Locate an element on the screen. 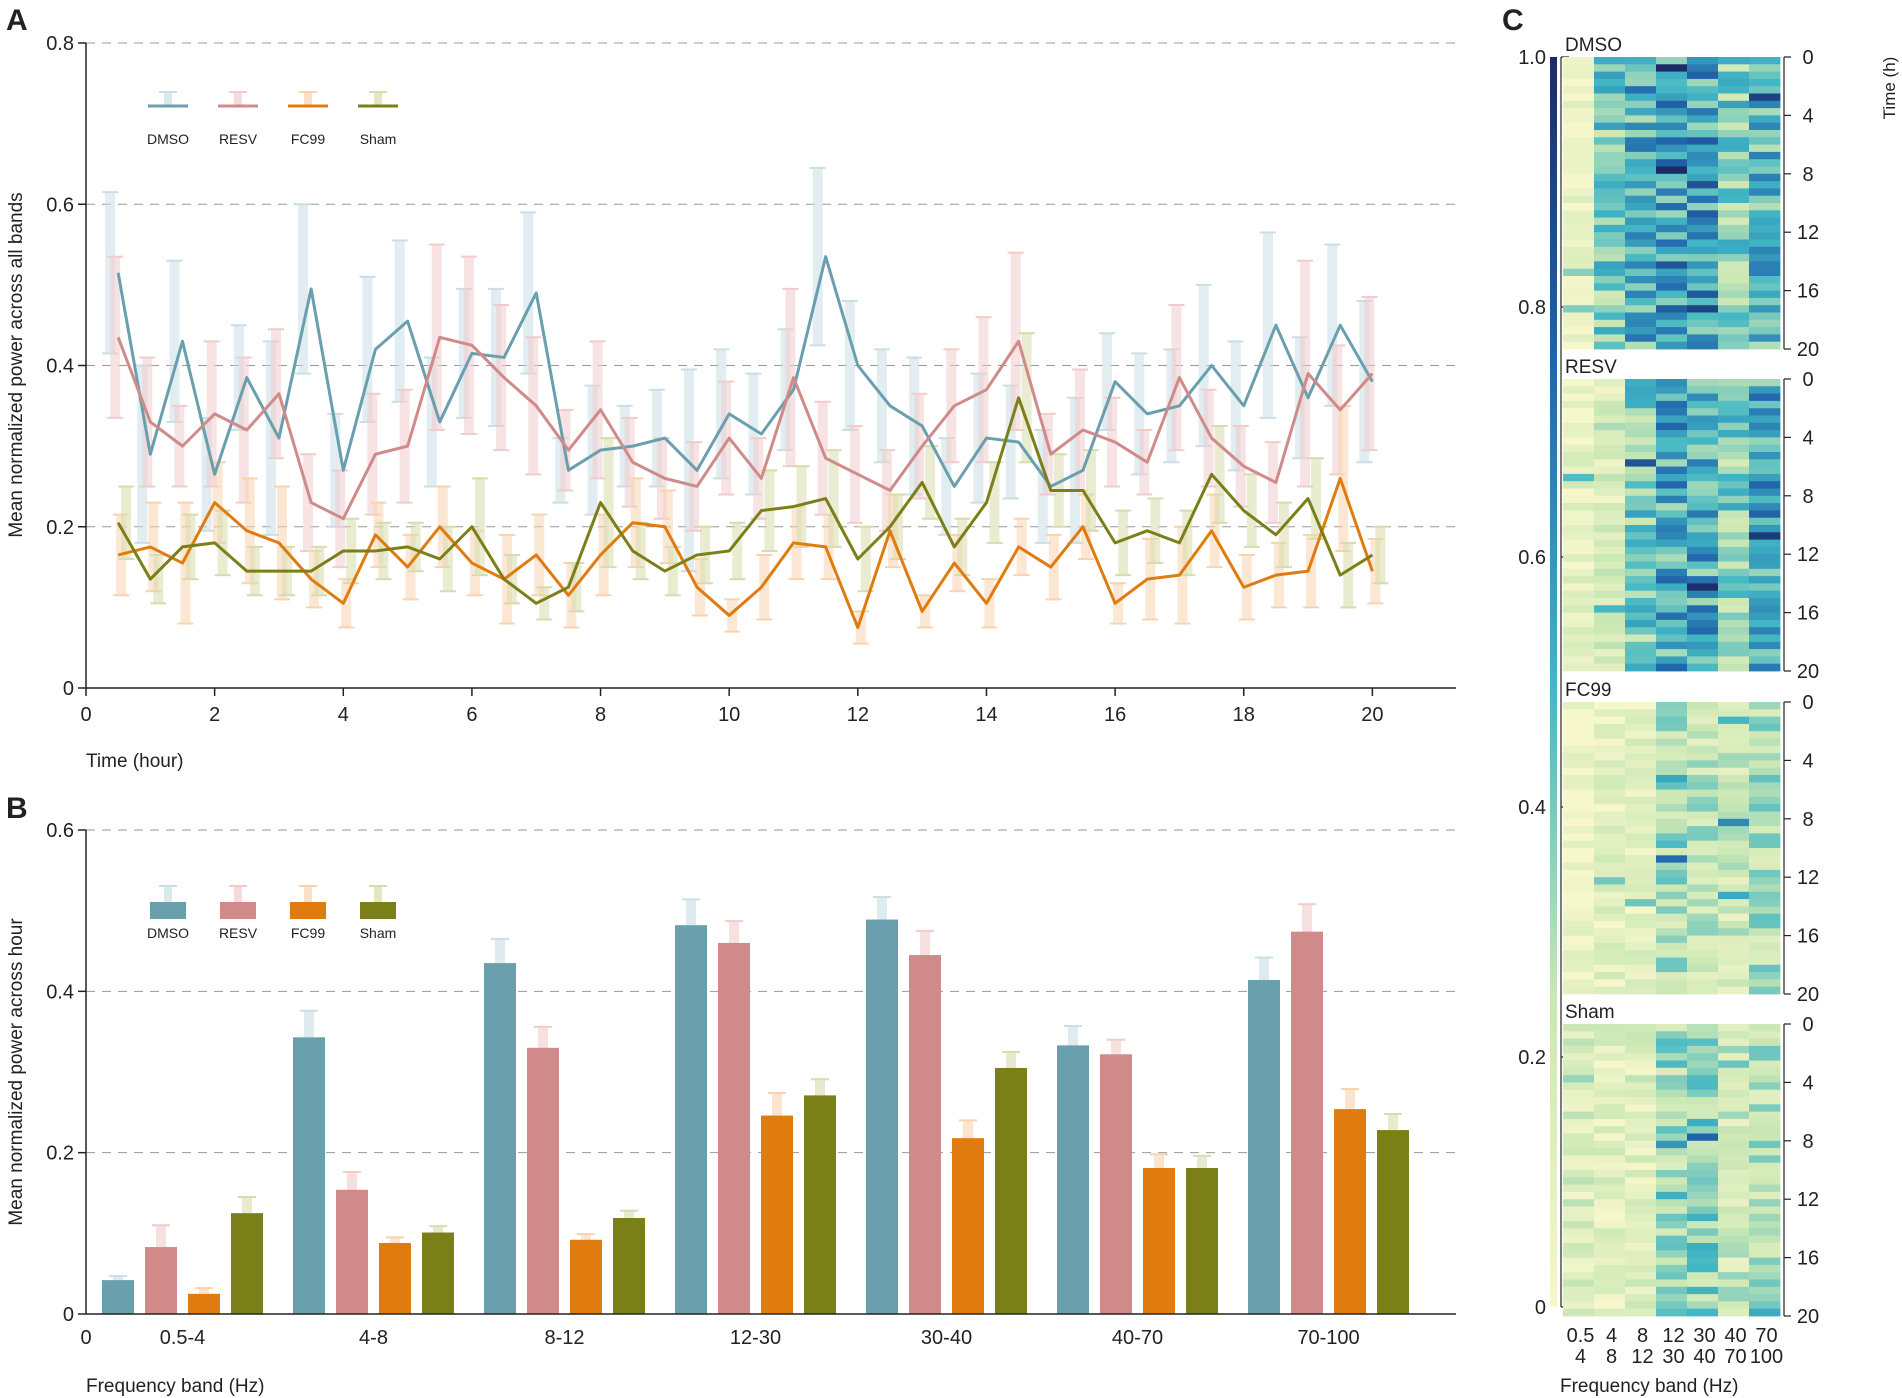 The height and width of the screenshot is (1398, 1902). legend-label: DMSO is located at coordinates (168, 139).